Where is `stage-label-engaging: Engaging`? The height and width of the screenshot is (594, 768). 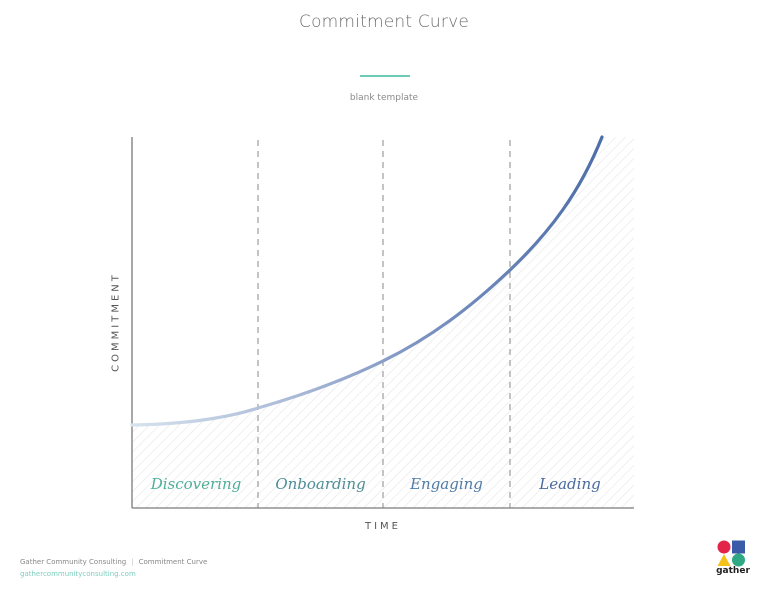 stage-label-engaging: Engaging is located at coordinates (446, 484).